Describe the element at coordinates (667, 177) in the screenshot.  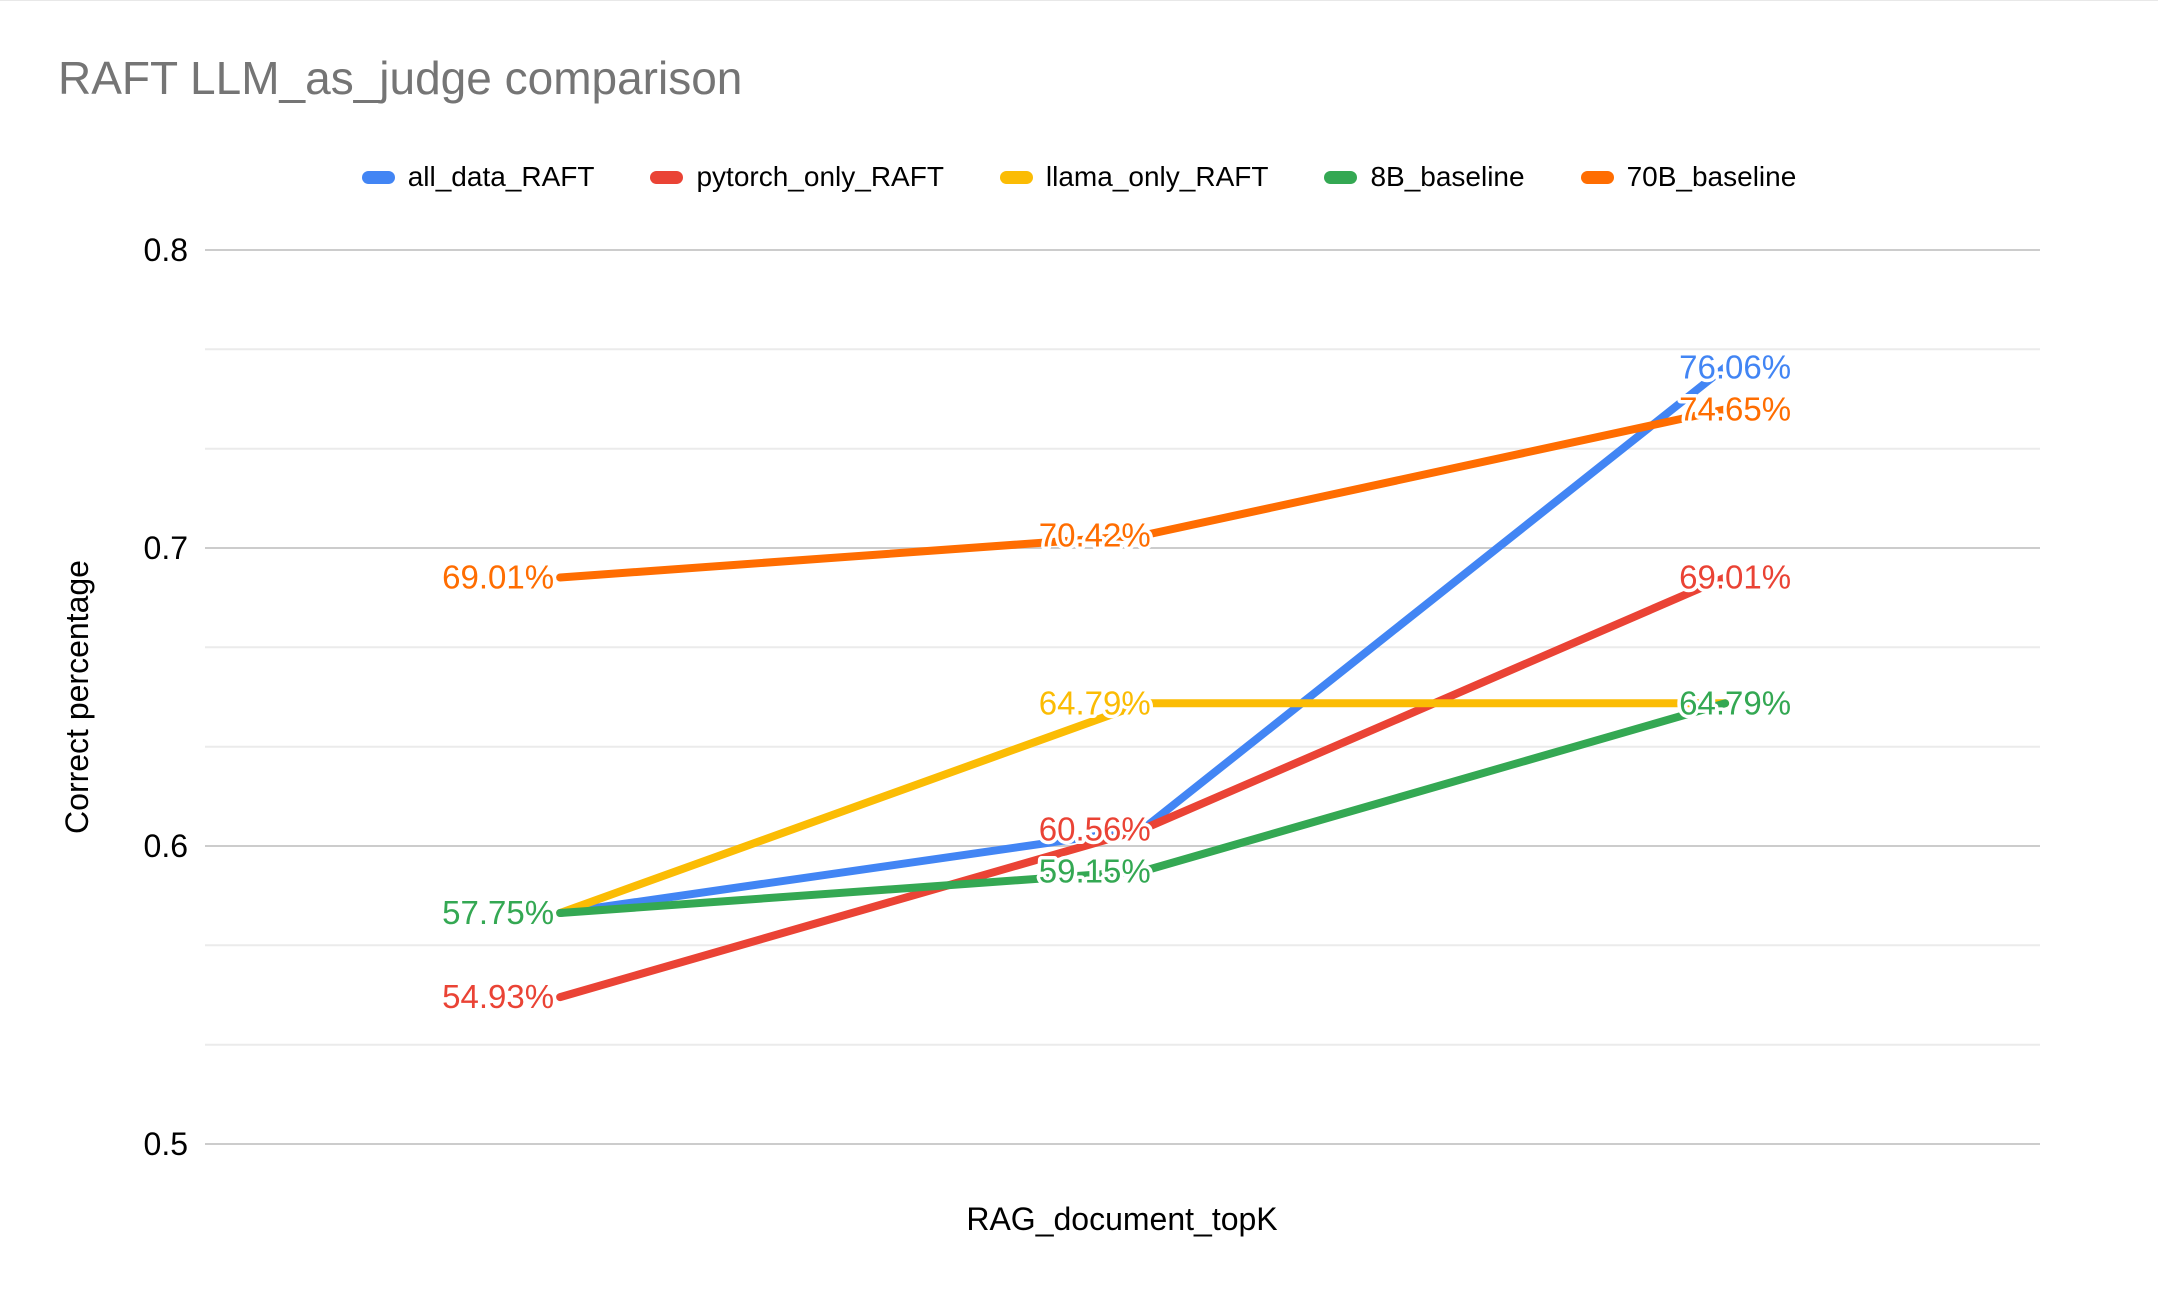
I see `legend-swatch-pytorch_only_RAFT` at that location.